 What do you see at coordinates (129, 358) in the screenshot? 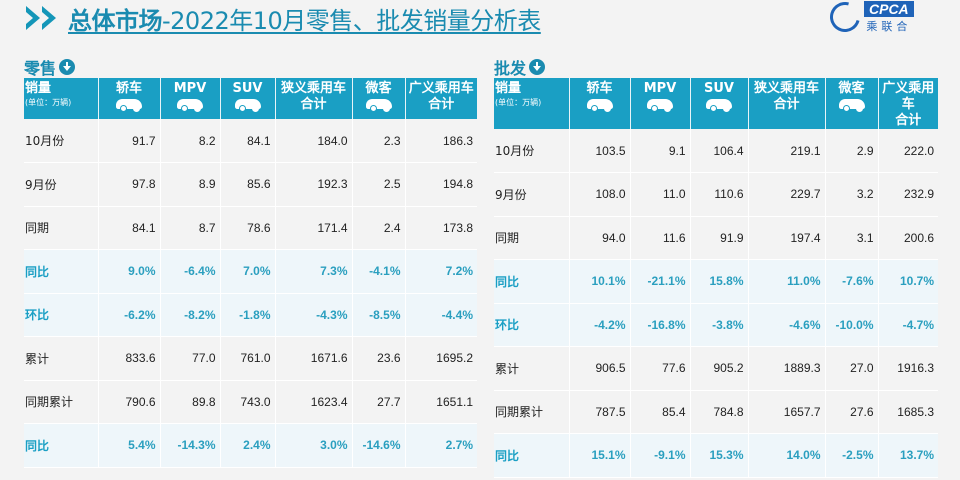
I see `cell: 833.6` at bounding box center [129, 358].